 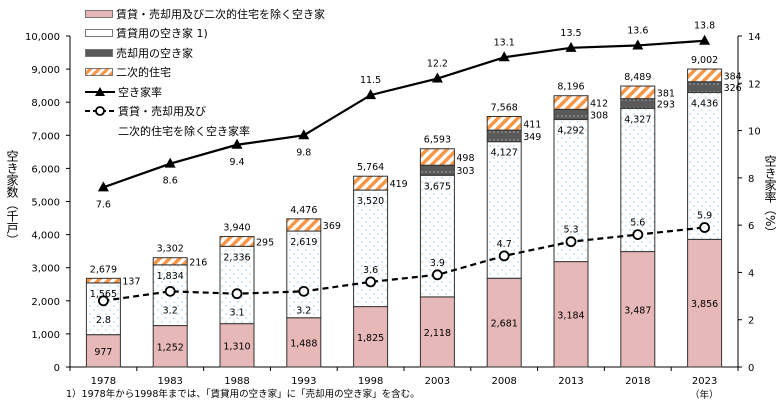 I want to click on vacancy-rate-label: 13.6, so click(x=637, y=30).